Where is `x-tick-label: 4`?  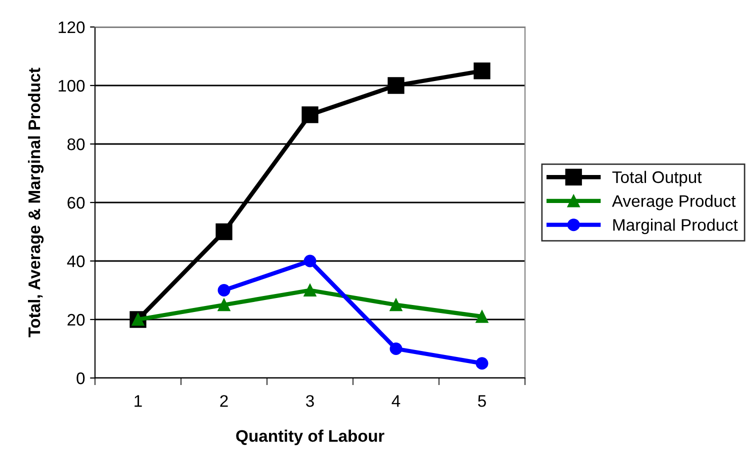 x-tick-label: 4 is located at coordinates (396, 401).